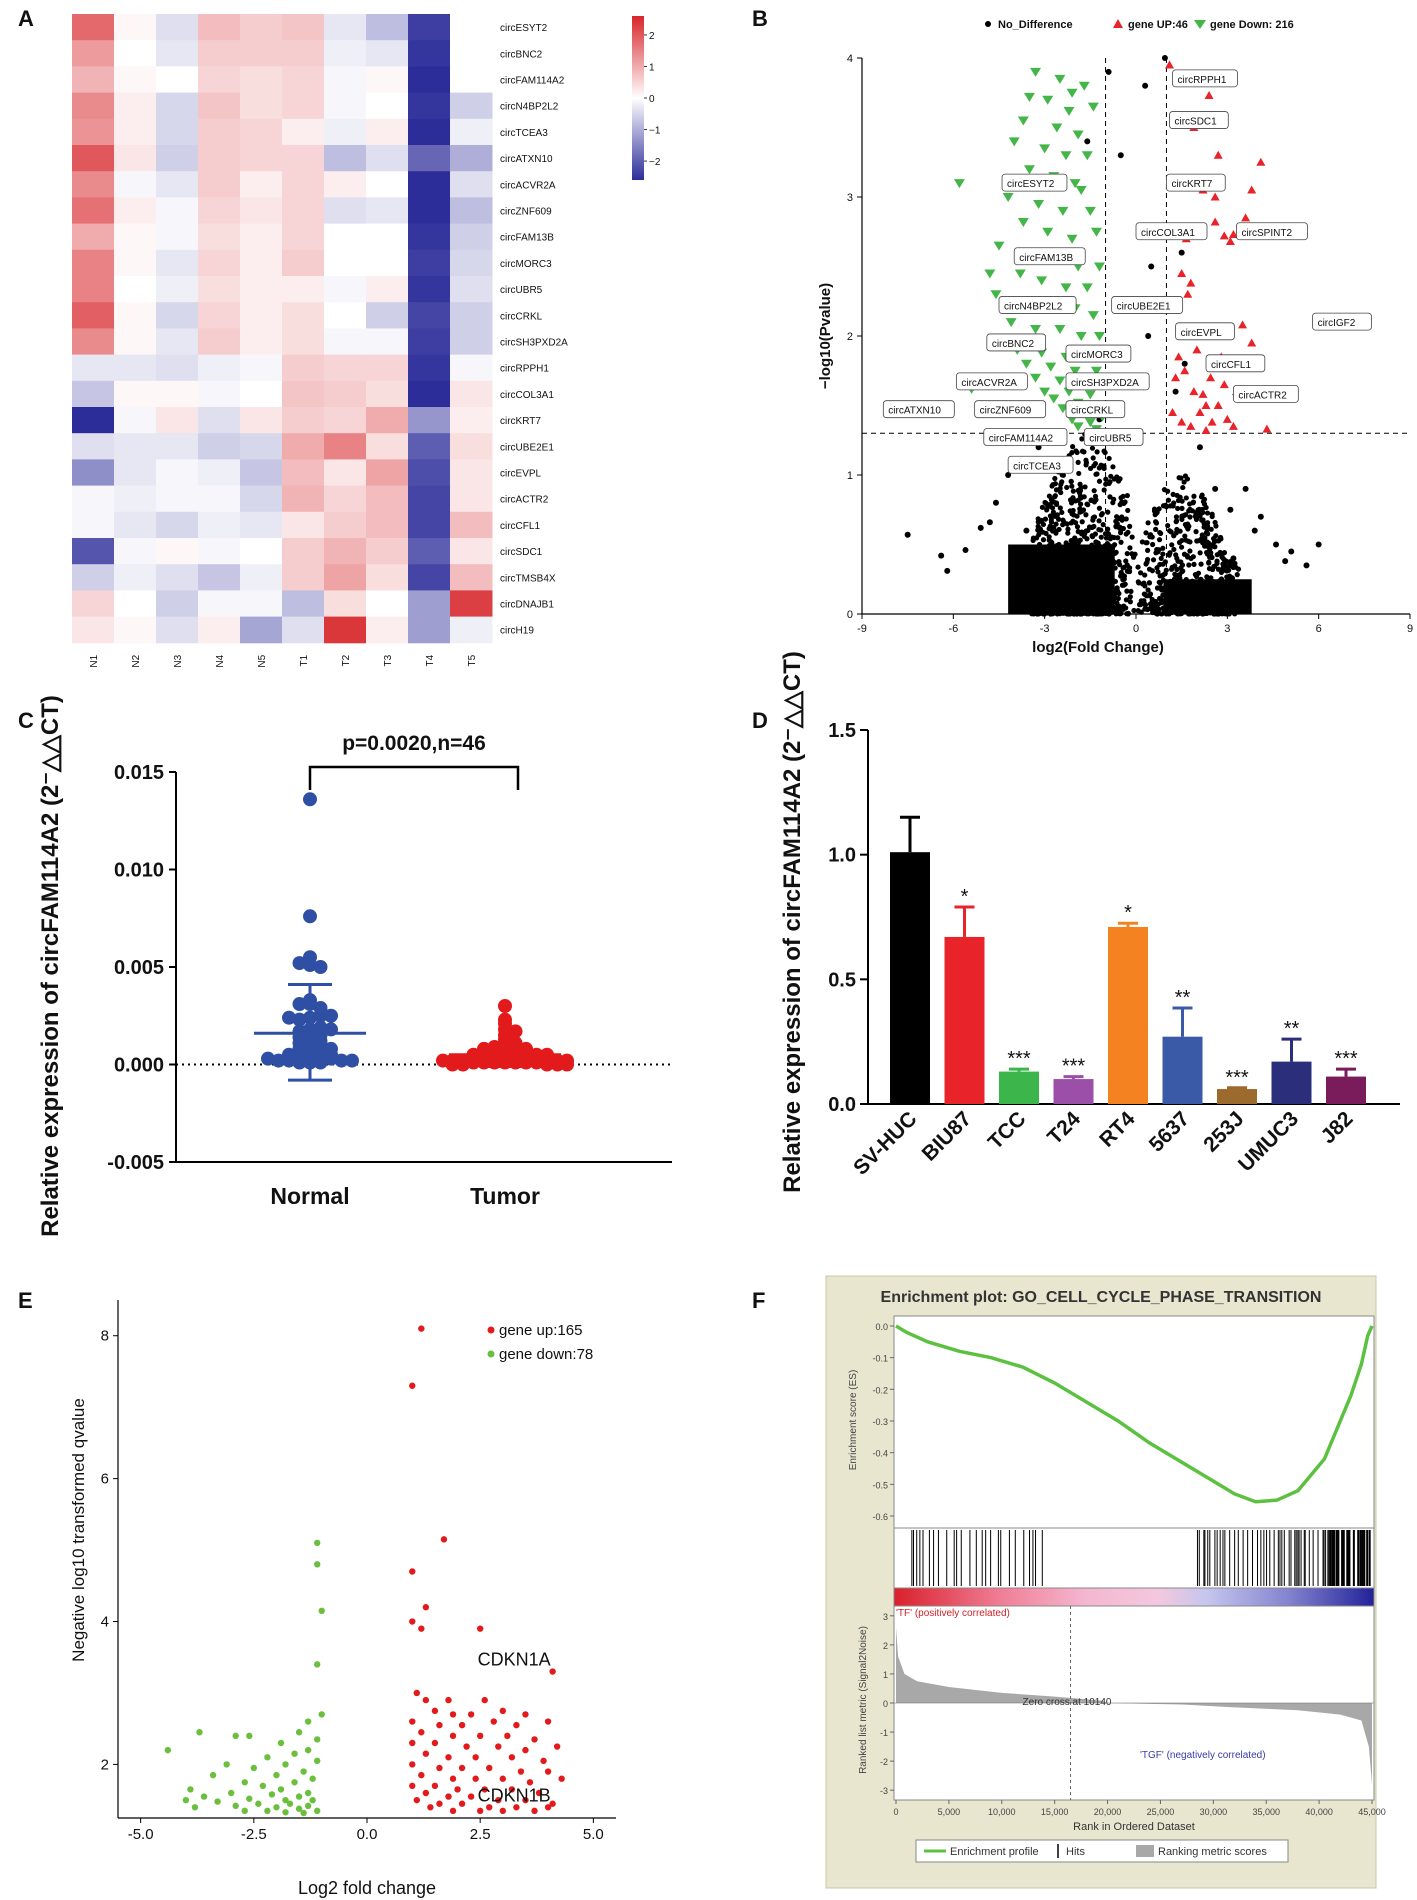 This screenshot has width=1417, height=1900. Describe the element at coordinates (1031, 184) in the screenshot. I see `annotation-label: circESYT2` at that location.